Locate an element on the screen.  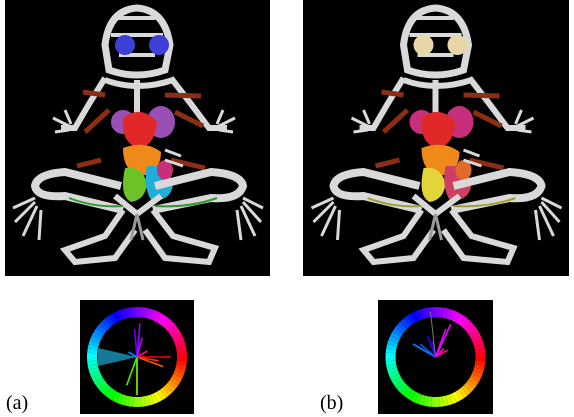
right-femur is located at coordinates (498, 190).